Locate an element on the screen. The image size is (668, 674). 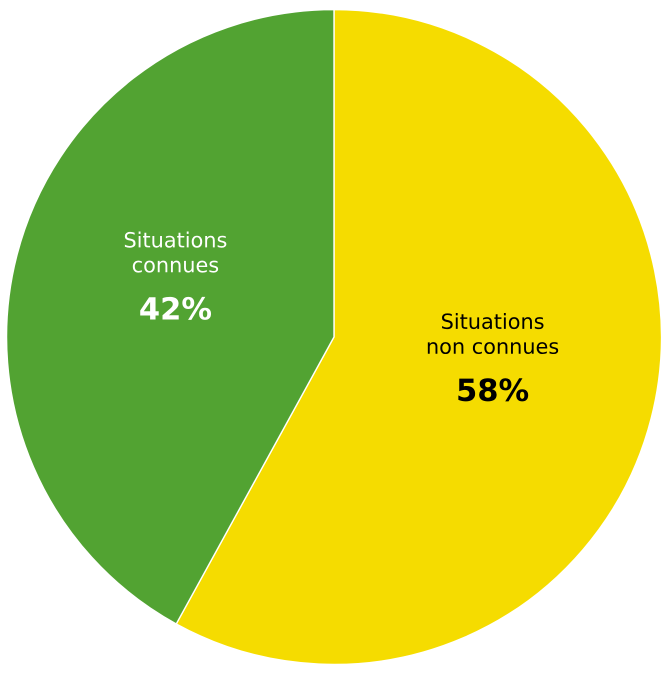
data-label: 58% is located at coordinates (493, 390).